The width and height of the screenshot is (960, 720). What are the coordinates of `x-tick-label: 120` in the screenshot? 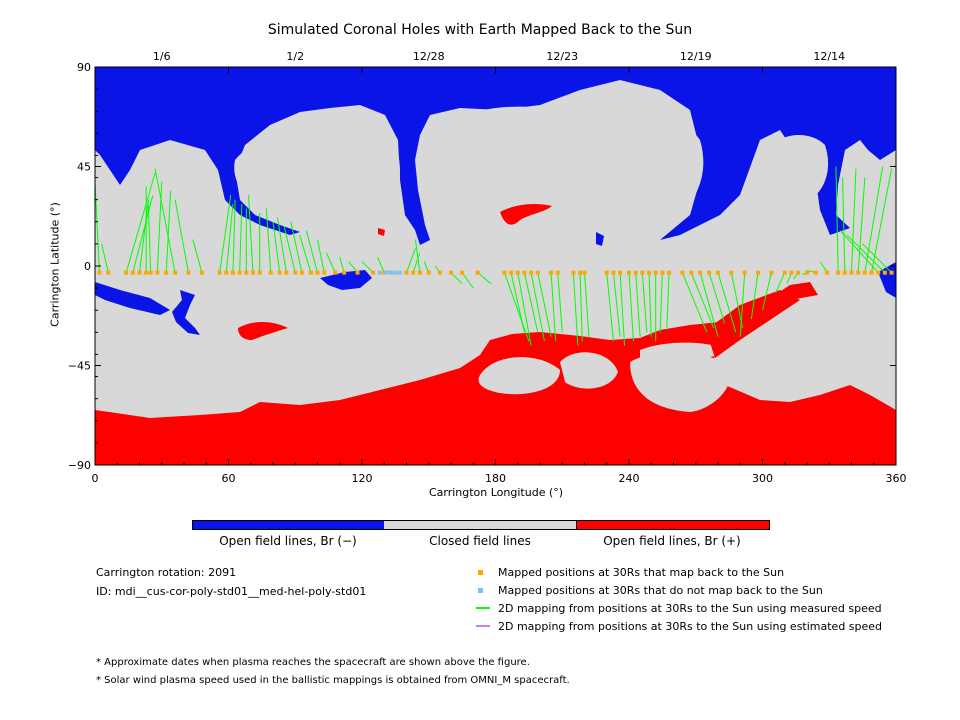 It's located at (362, 478).